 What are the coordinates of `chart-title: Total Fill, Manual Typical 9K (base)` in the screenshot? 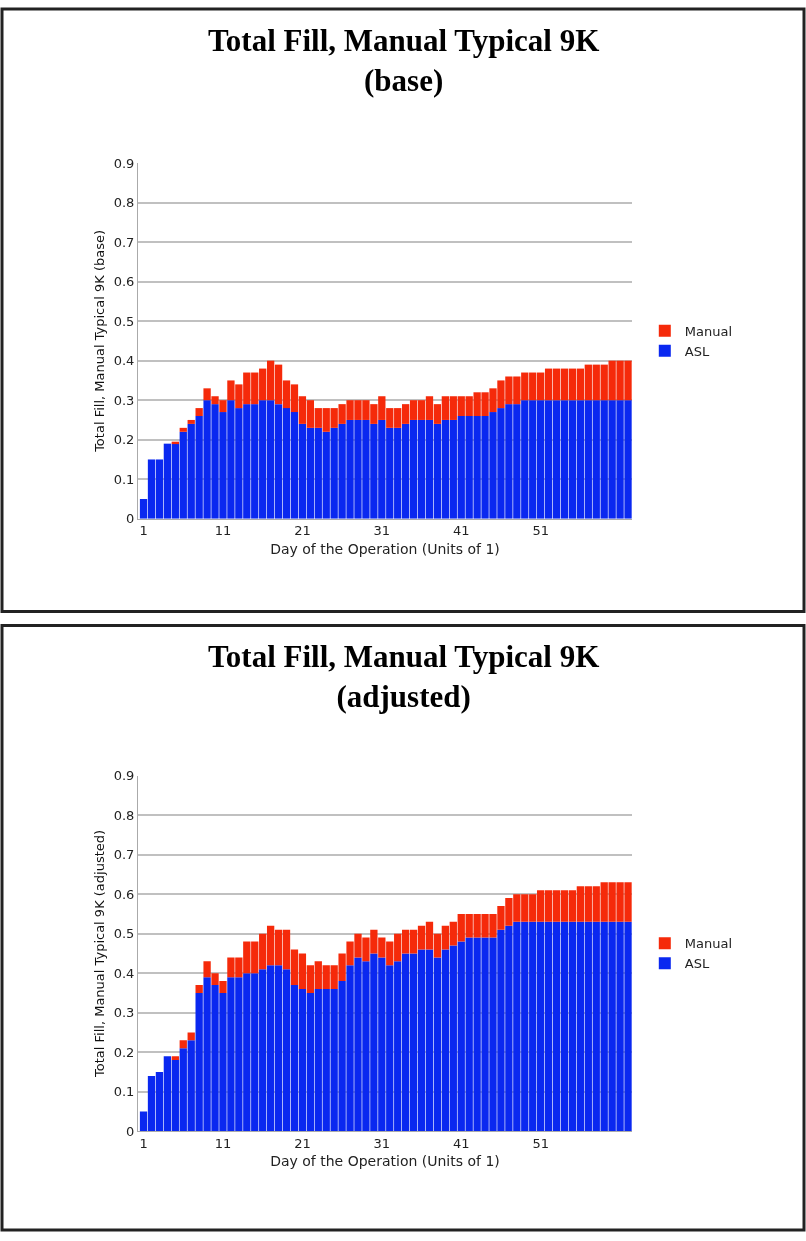 It's located at (404, 61).